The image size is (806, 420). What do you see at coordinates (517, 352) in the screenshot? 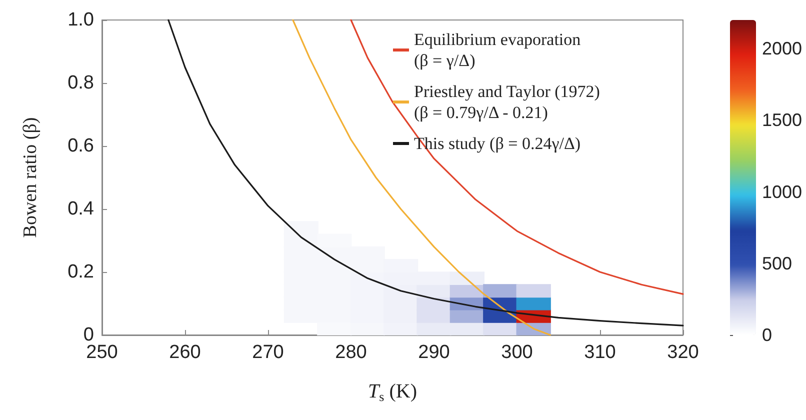
I see `x-tick-label: 300` at bounding box center [517, 352].